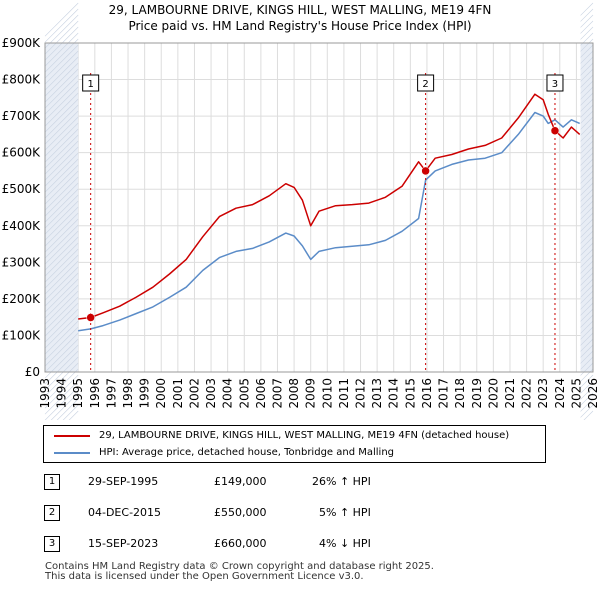 The width and height of the screenshot is (600, 590). Describe the element at coordinates (576, 393) in the screenshot. I see `x-tick-label: 2025` at that location.